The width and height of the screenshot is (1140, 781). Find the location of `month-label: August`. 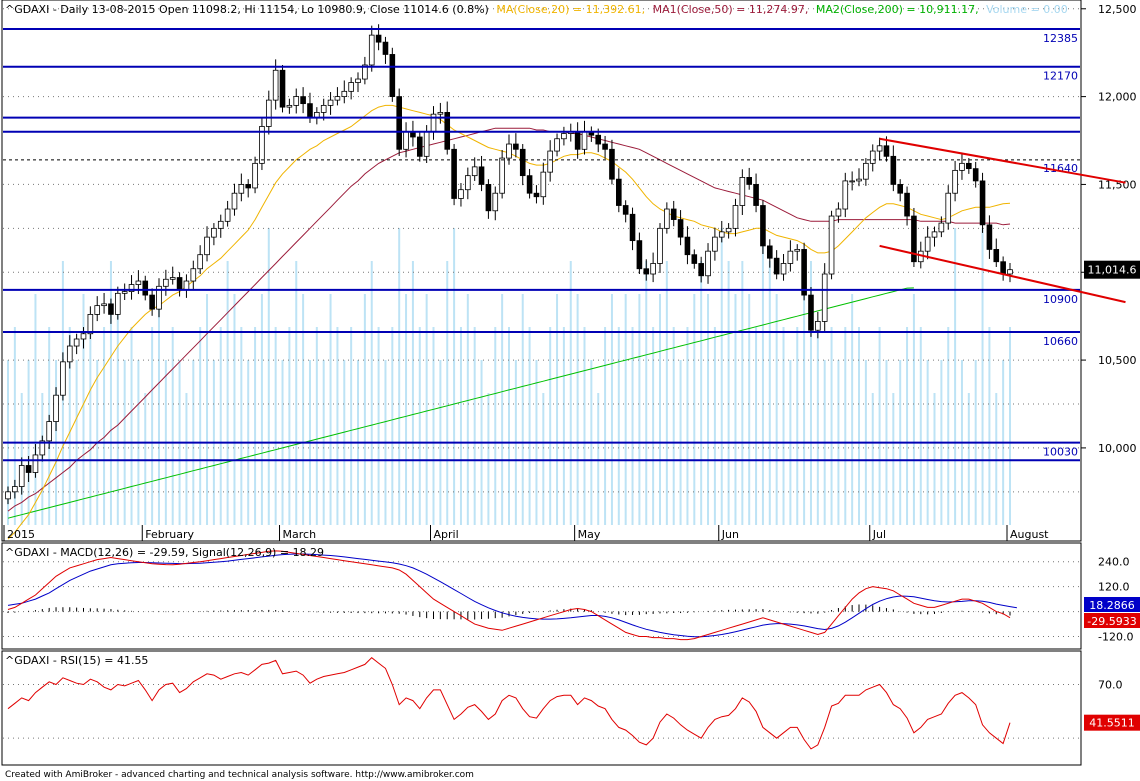

month-label: August is located at coordinates (1029, 534).